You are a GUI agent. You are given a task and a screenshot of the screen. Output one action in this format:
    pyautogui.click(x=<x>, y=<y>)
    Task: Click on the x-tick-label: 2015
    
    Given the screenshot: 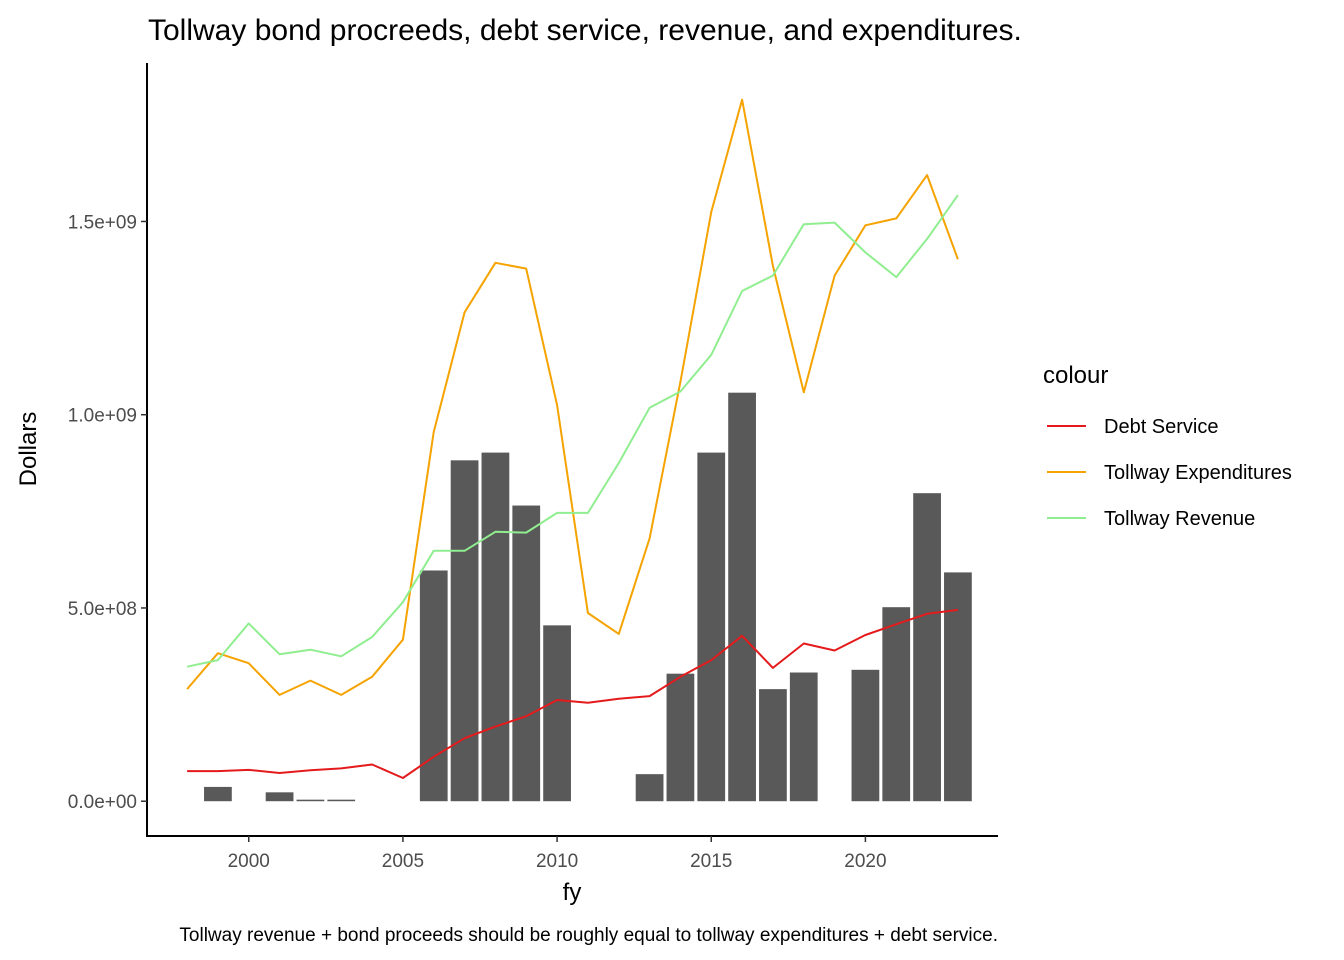 What is the action you would take?
    pyautogui.click(x=711, y=861)
    